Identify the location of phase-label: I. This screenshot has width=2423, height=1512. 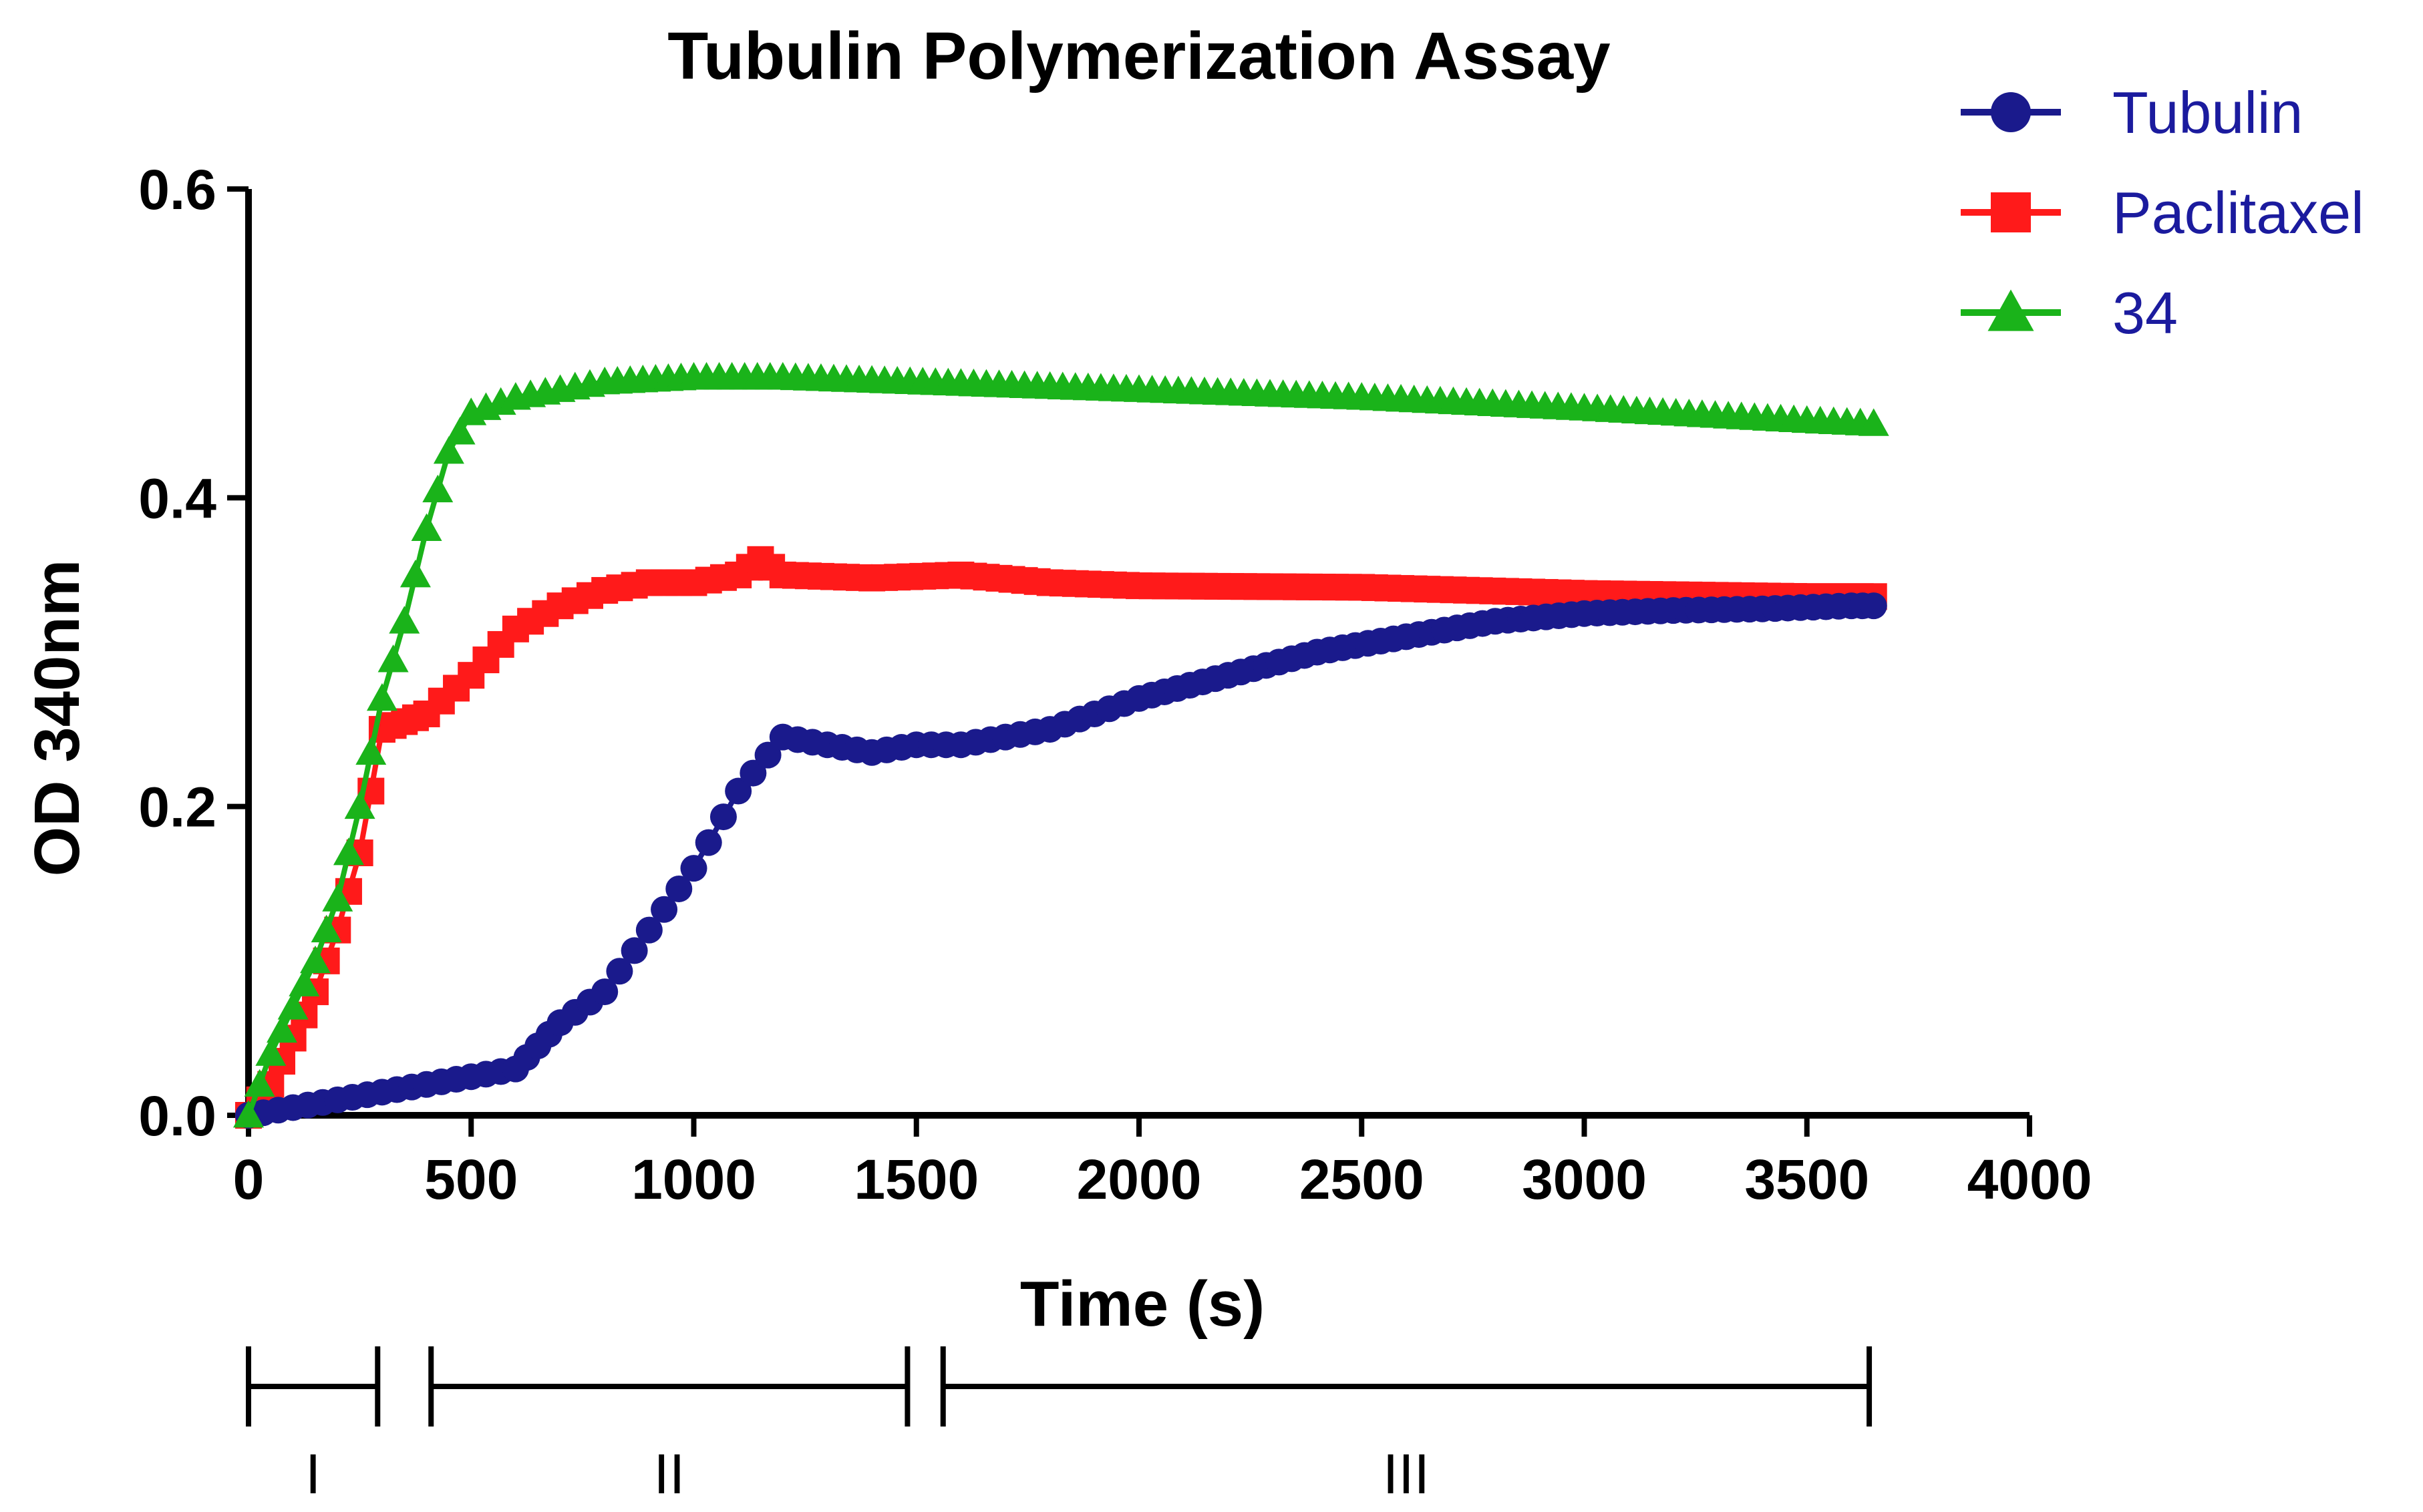
(313, 1474).